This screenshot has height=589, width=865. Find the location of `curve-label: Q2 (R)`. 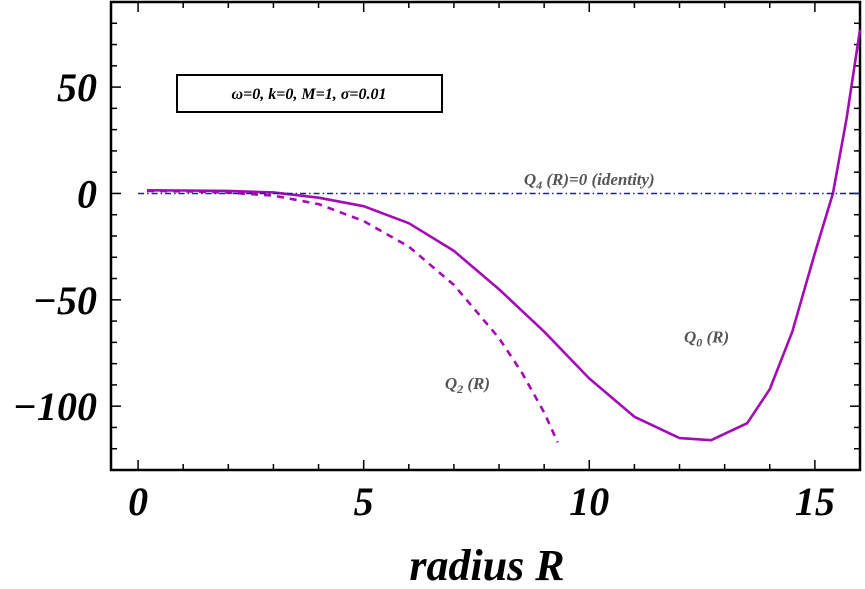

curve-label: Q2 (R) is located at coordinates (467, 385).